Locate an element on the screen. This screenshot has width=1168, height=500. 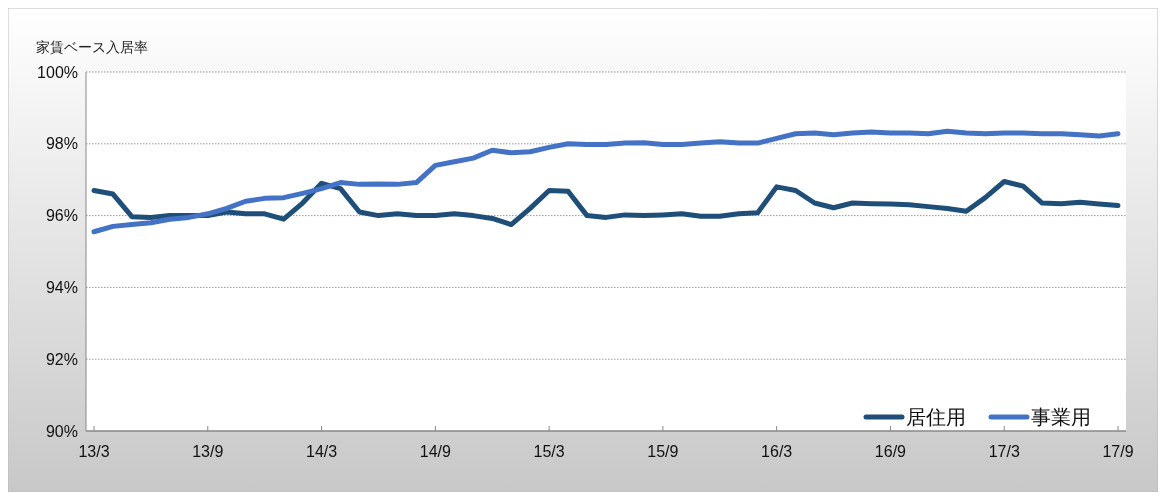
y-tick-label: 100% is located at coordinates (57, 72).